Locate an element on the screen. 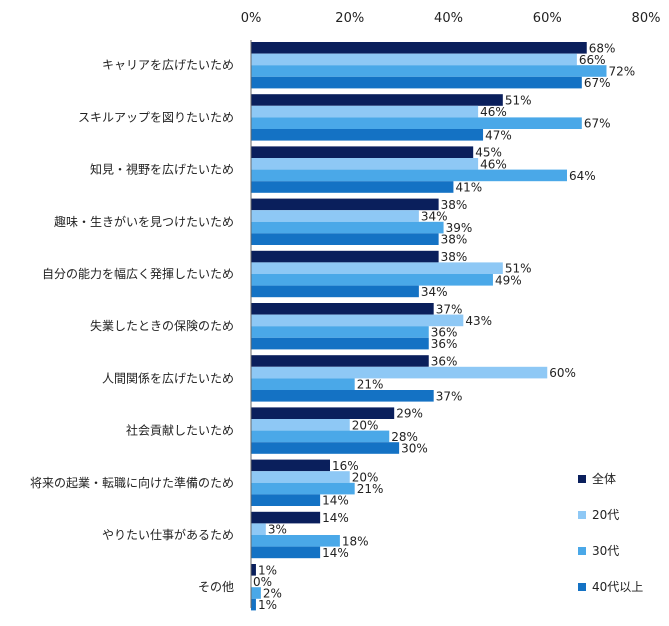  data-label: 60% is located at coordinates (562, 373).